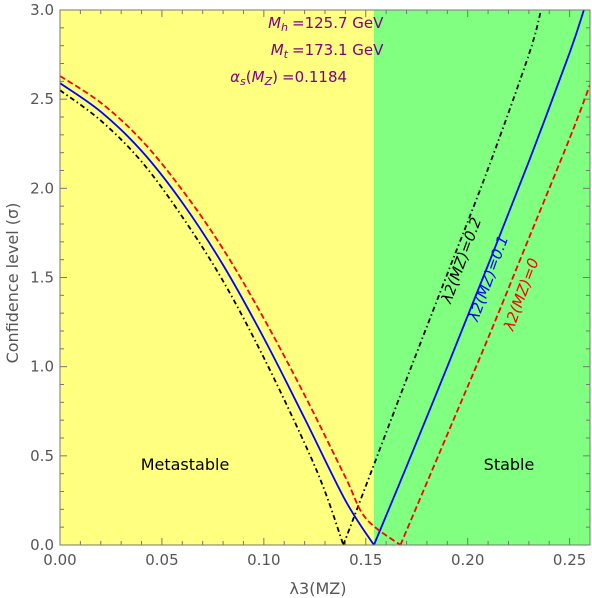  I want to click on x-tick-label: 0.15, so click(365, 560).